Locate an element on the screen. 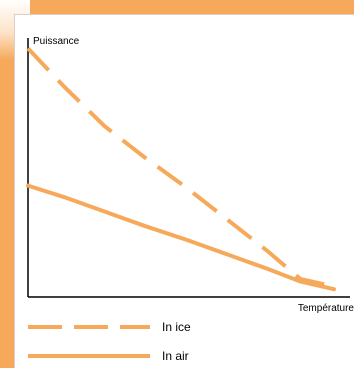 This screenshot has height=368, width=354. legend: In ice In air is located at coordinates (109, 341).